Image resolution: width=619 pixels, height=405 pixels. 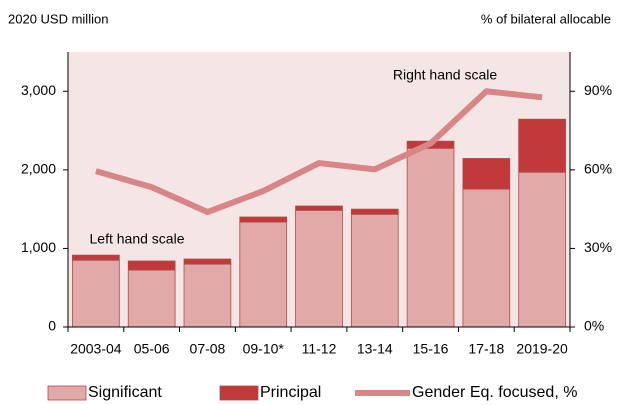 I want to click on y-tick-label: 2,000, so click(x=38, y=169).